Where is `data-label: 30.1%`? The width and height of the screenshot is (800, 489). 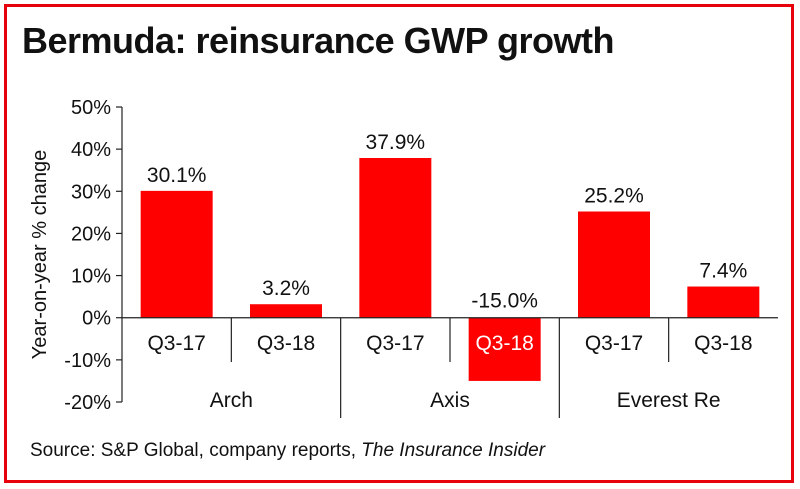
data-label: 30.1% is located at coordinates (177, 175).